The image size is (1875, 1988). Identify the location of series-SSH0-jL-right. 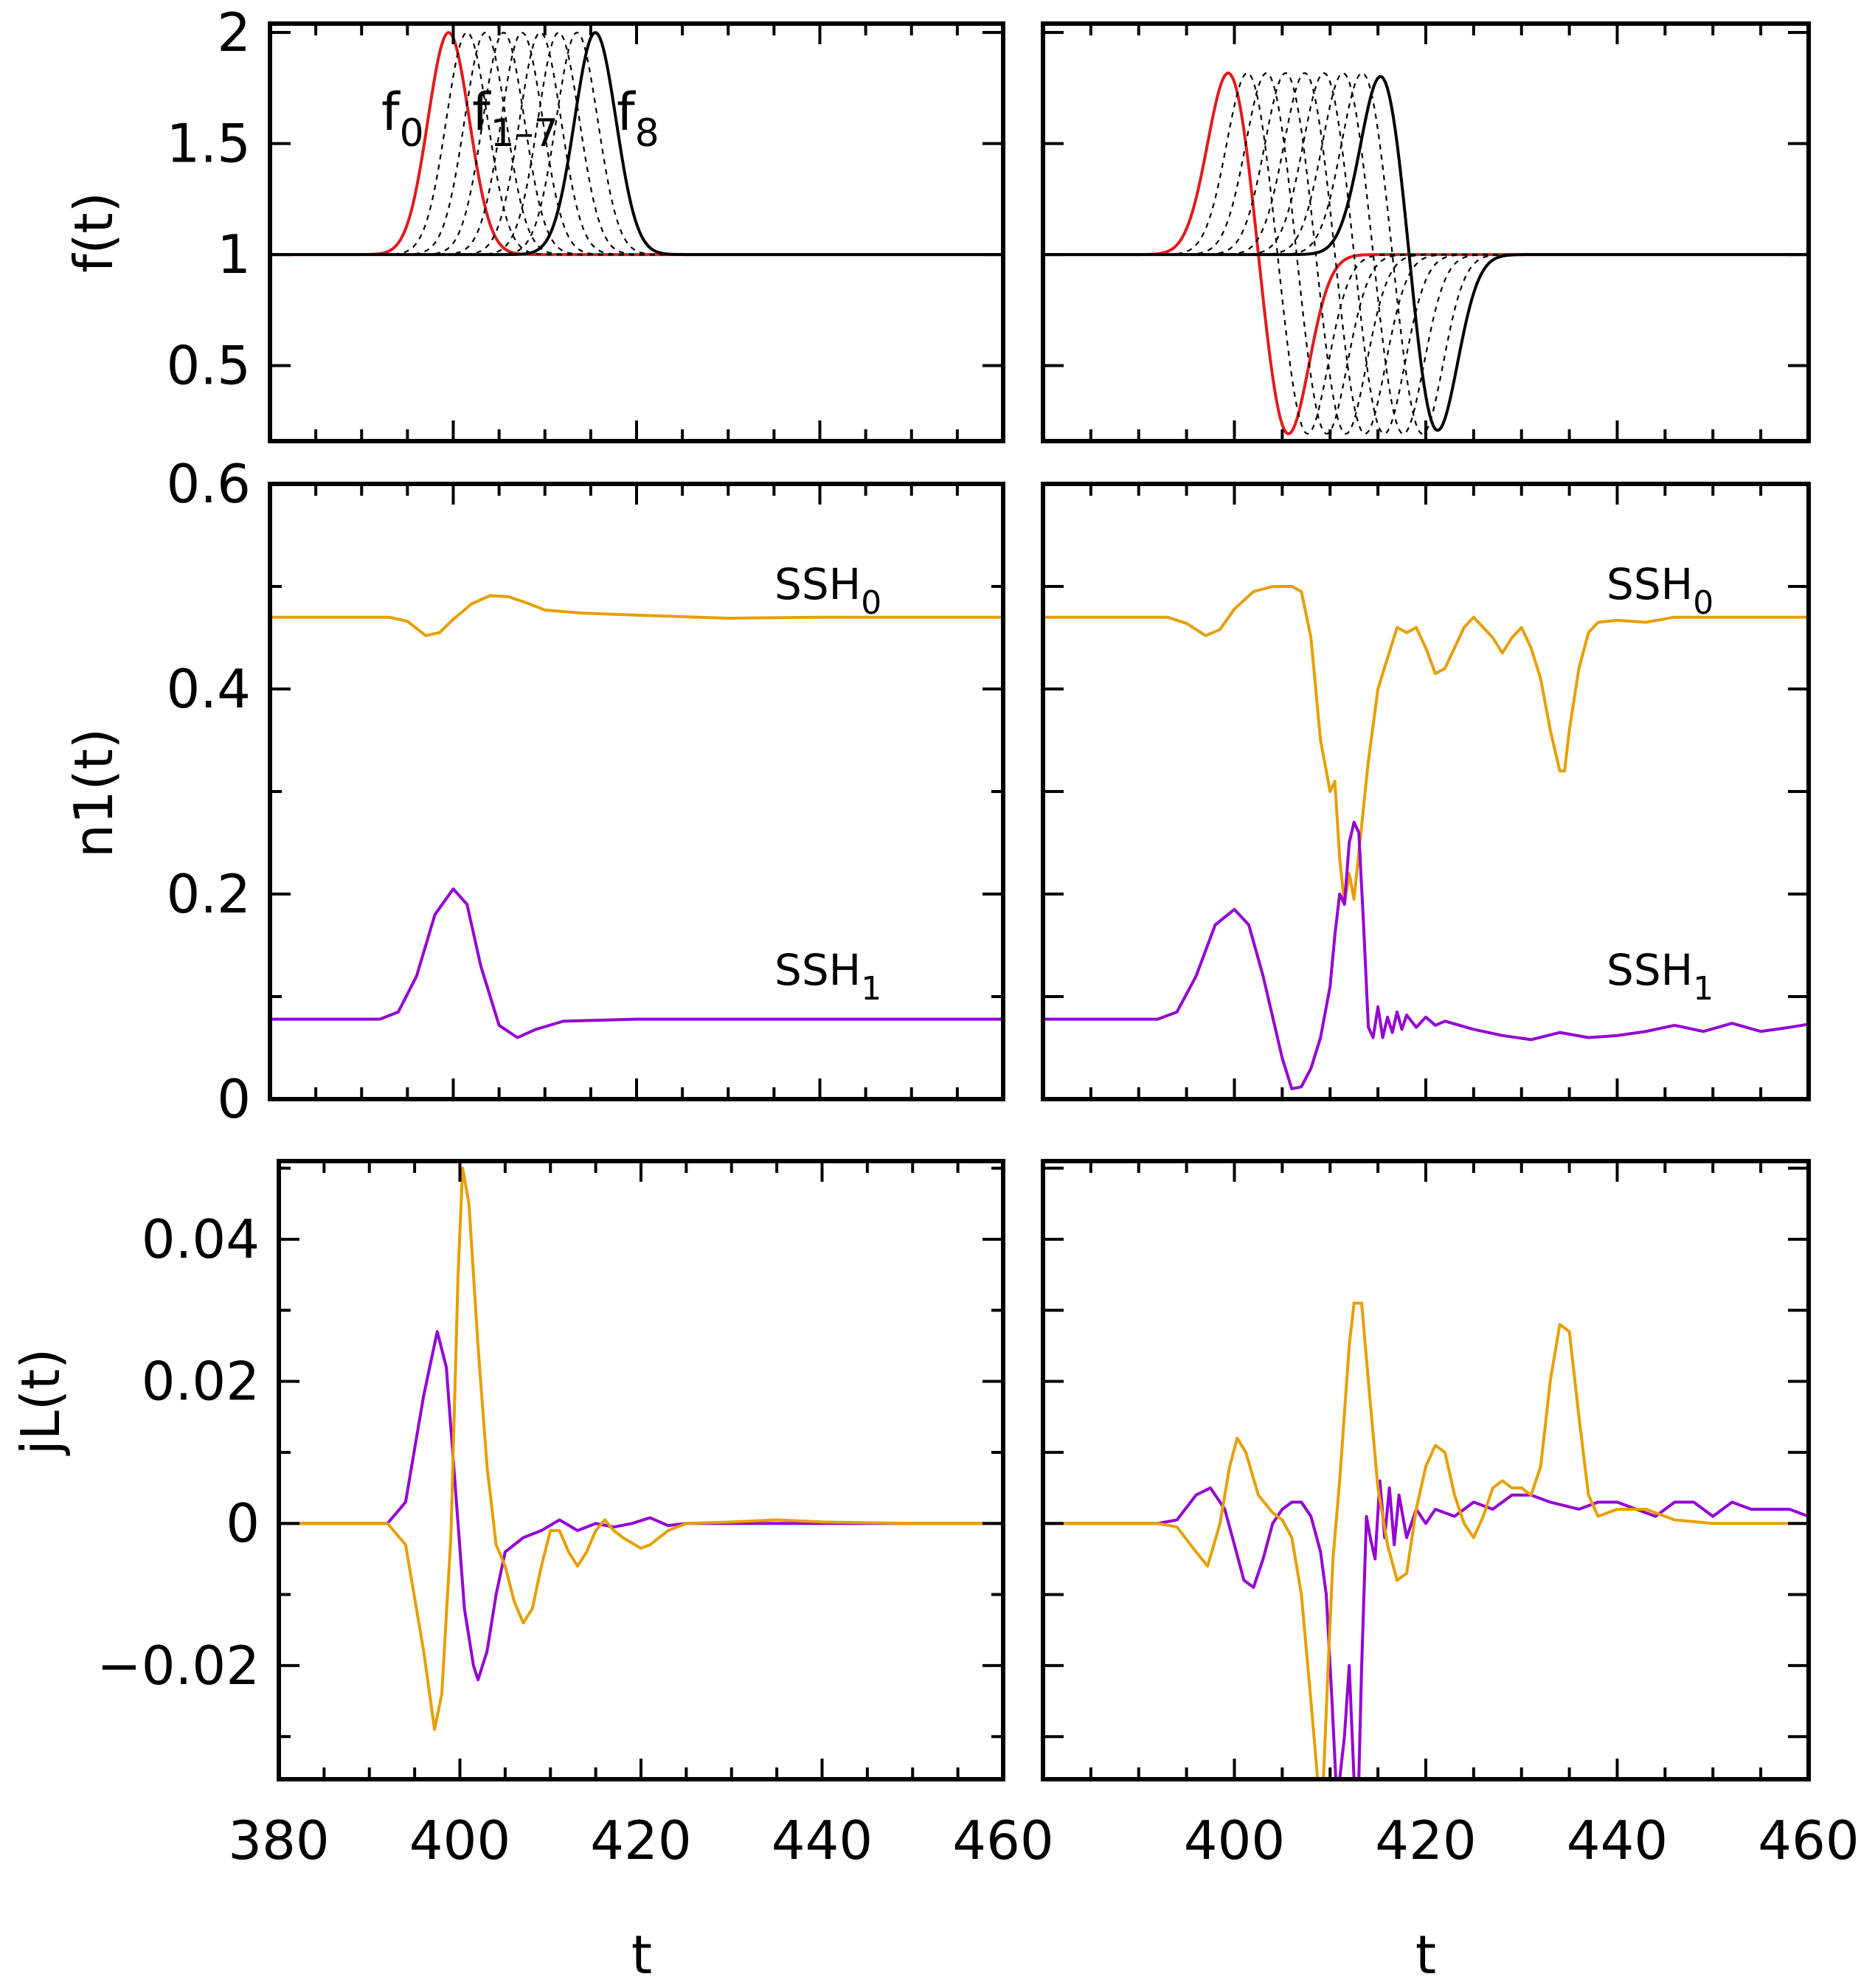
(1426, 1540).